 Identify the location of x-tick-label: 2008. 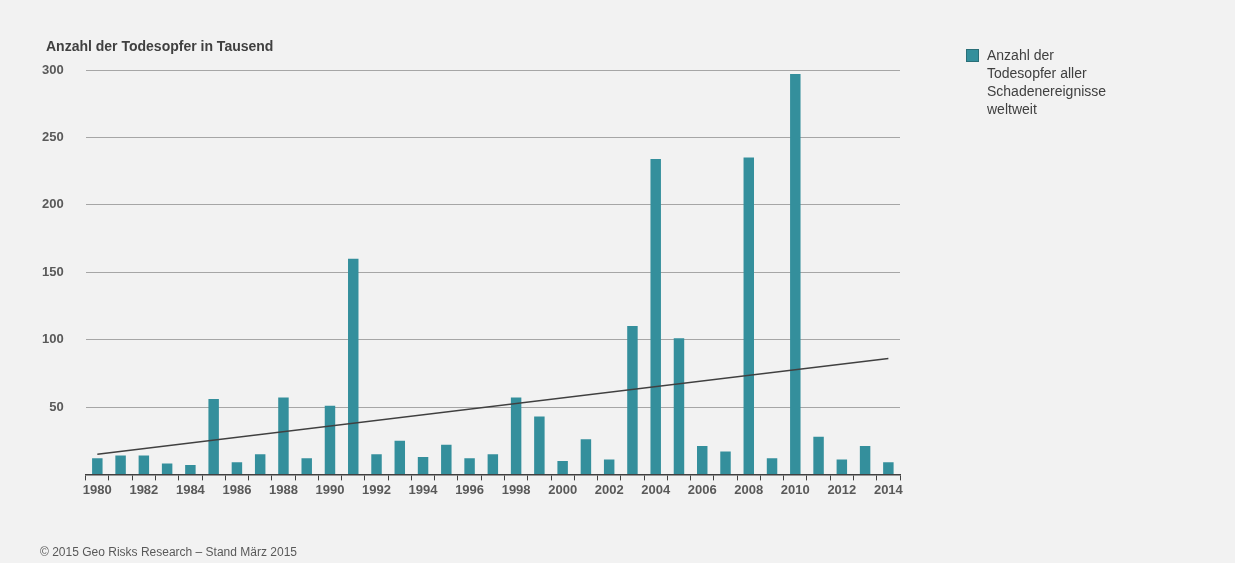
(749, 489).